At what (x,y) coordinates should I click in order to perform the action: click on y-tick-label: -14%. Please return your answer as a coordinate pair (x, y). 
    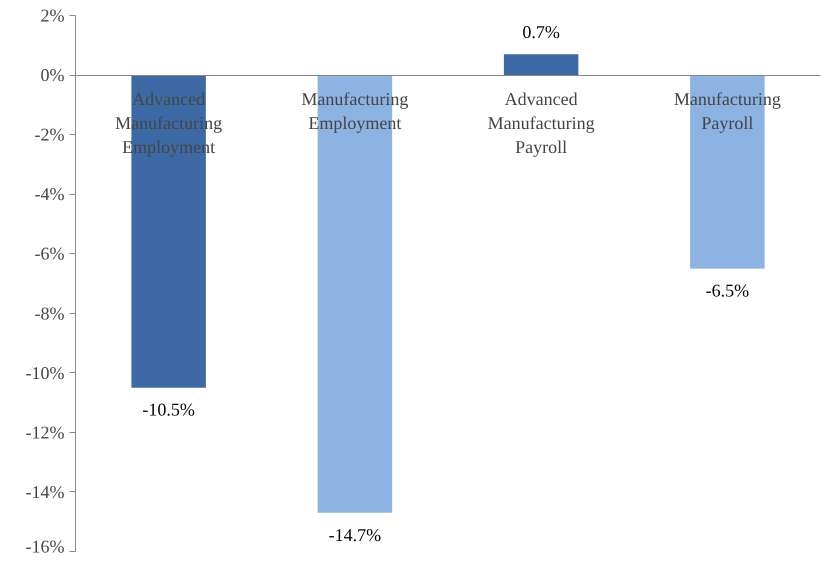
    Looking at the image, I should click on (45, 492).